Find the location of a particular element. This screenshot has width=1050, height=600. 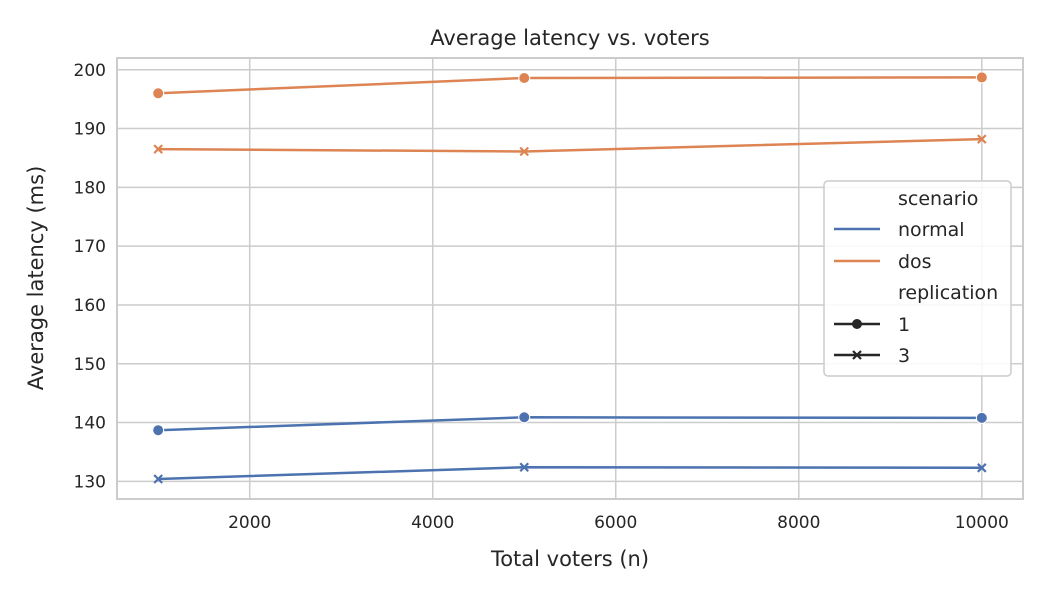

legend-title-replication: replication is located at coordinates (948, 293).